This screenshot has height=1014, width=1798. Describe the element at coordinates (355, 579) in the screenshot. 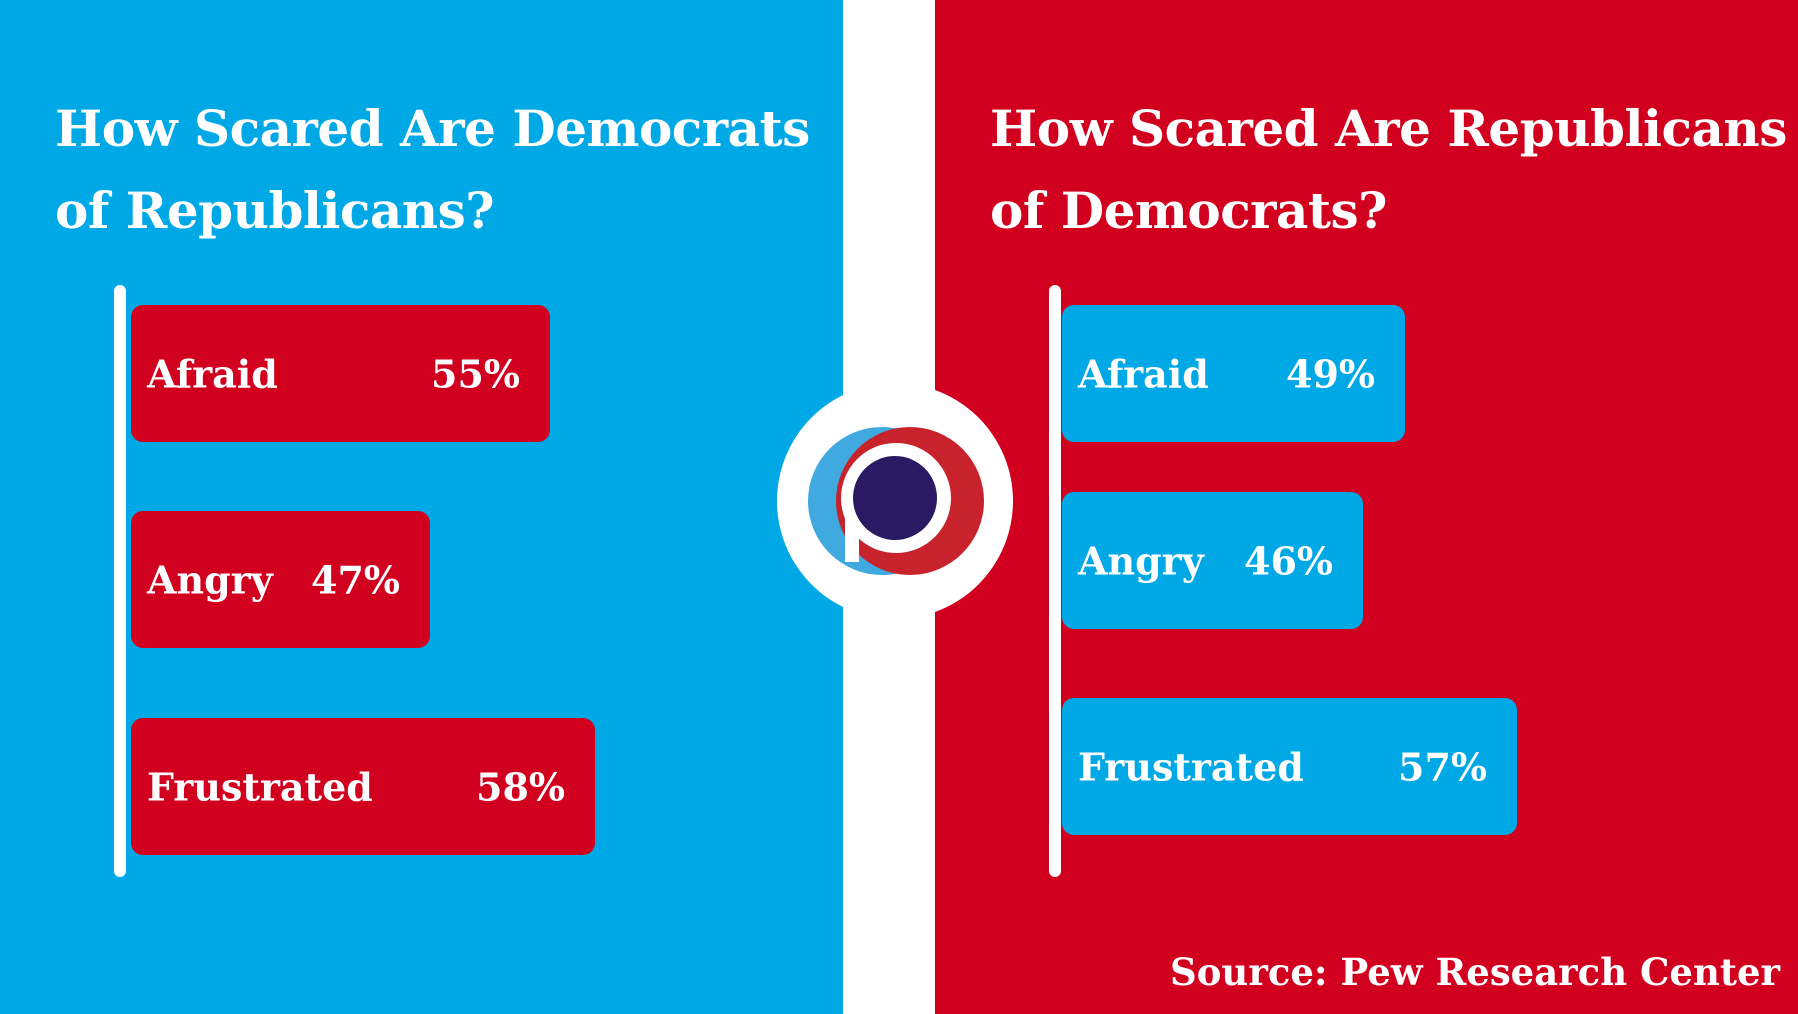

I see `bar-value-label: 47%` at that location.